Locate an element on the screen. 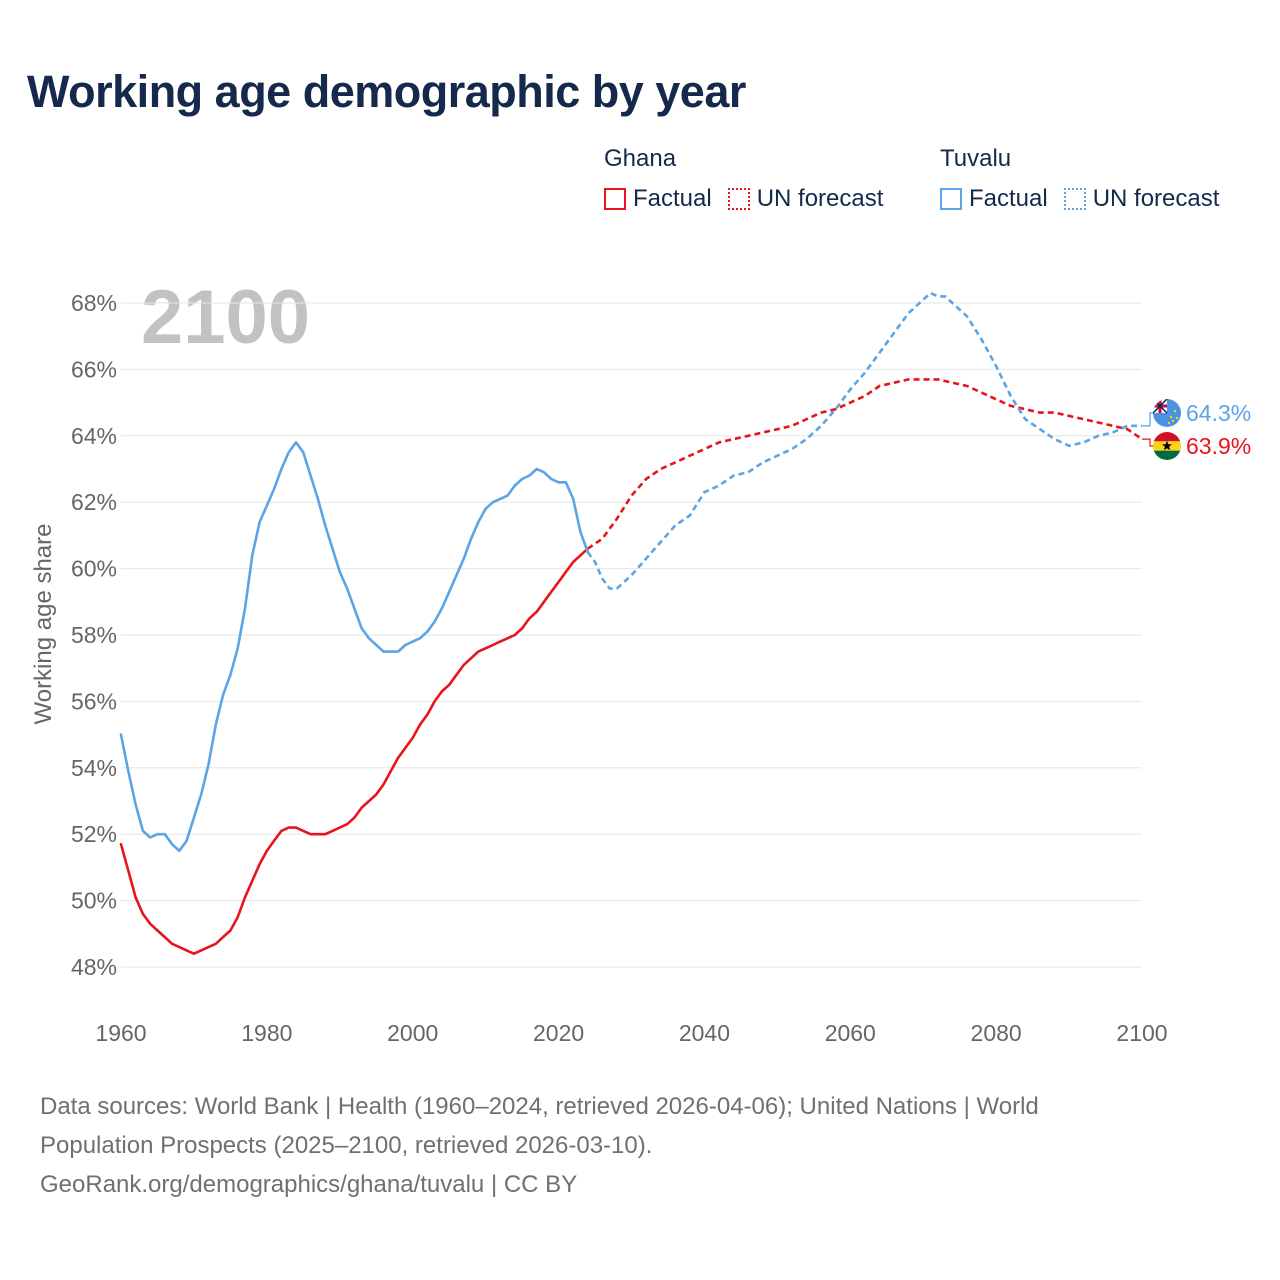 The height and width of the screenshot is (1280, 1280). y-axis-label: Working age share is located at coordinates (43, 624).